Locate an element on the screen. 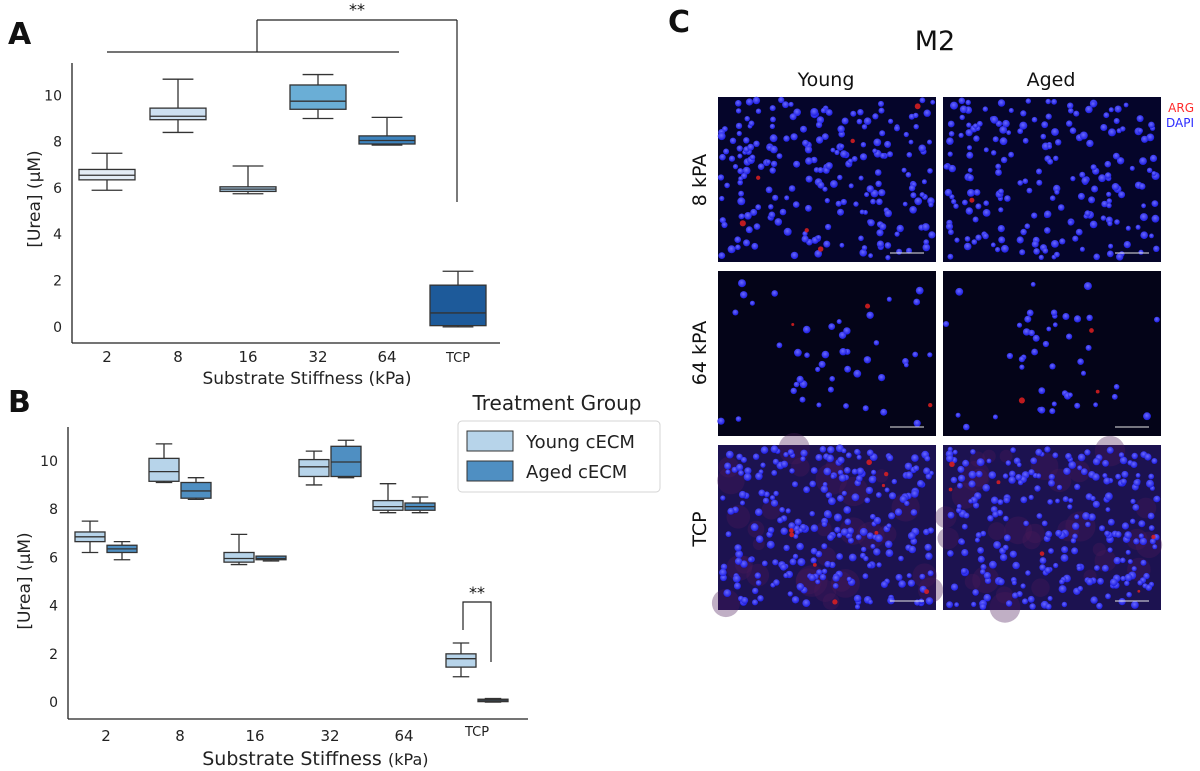 The height and width of the screenshot is (771, 1200). micrograph-aged-tcp is located at coordinates (1048, 529).